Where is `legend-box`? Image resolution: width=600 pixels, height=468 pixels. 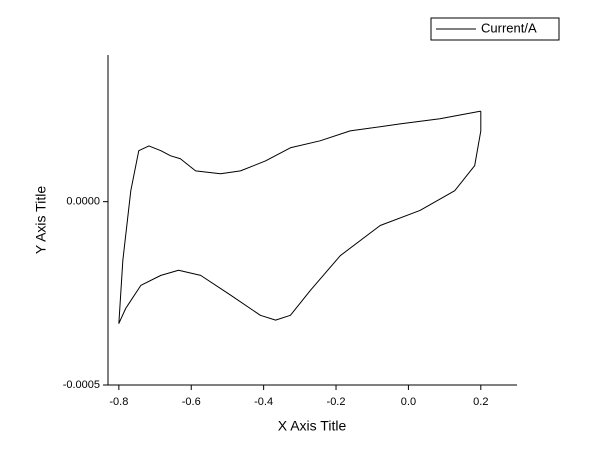
legend-box is located at coordinates (495, 29).